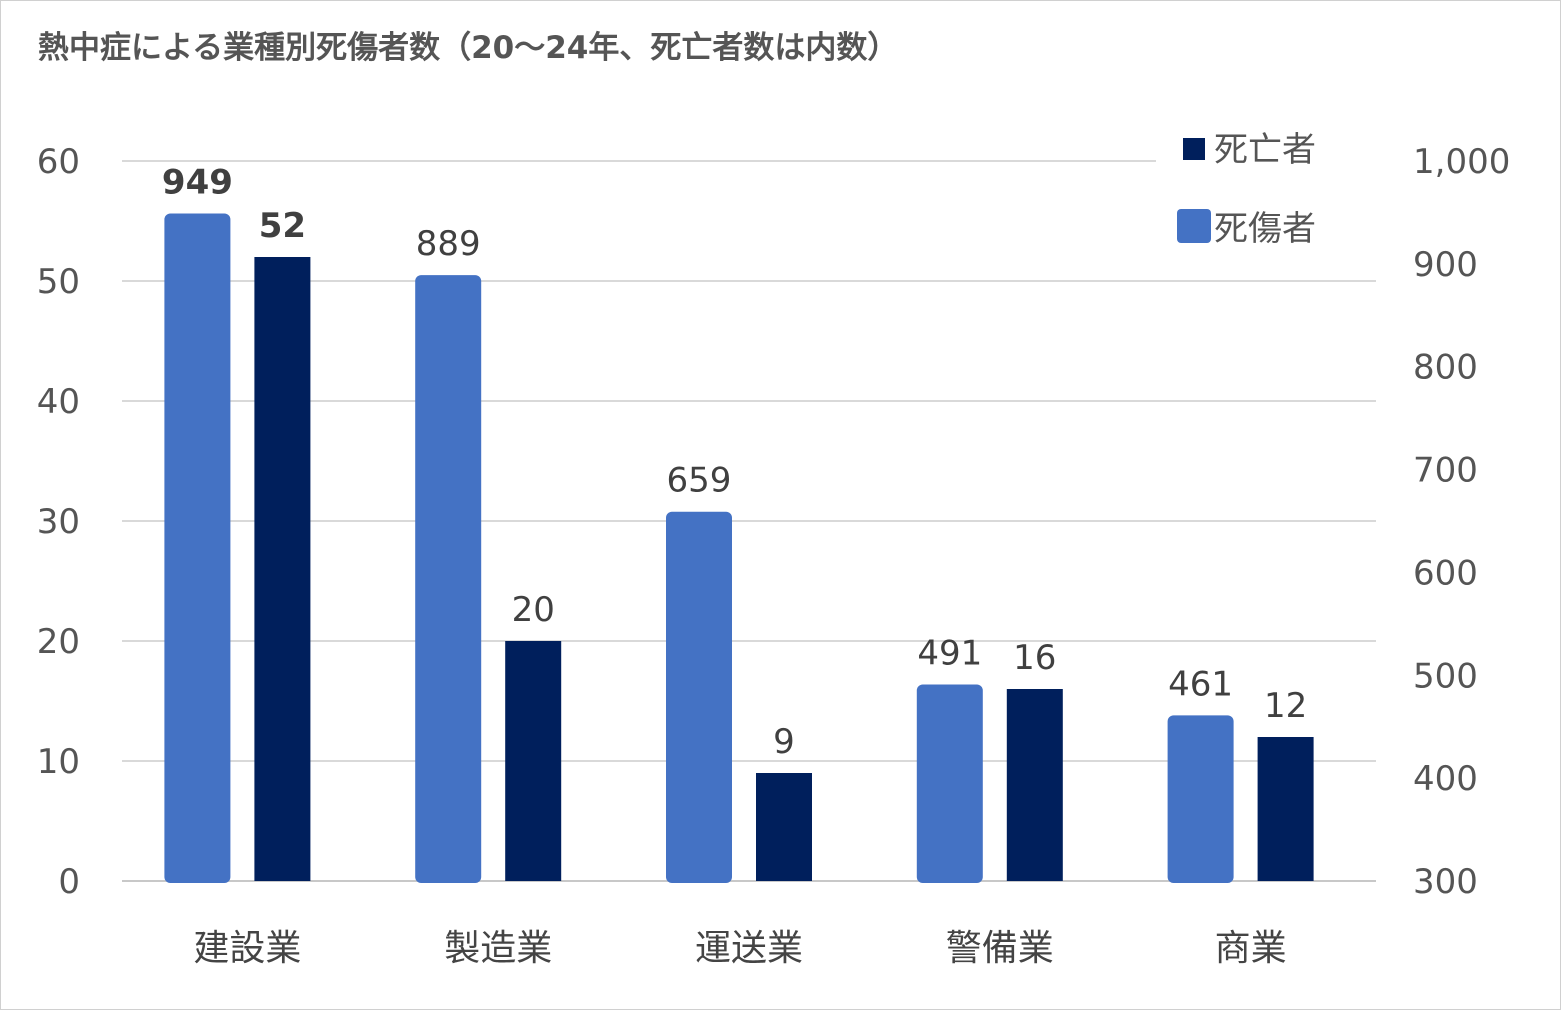 The image size is (1561, 1010). I want to click on right-axis-tick-label: 500, so click(1445, 676).